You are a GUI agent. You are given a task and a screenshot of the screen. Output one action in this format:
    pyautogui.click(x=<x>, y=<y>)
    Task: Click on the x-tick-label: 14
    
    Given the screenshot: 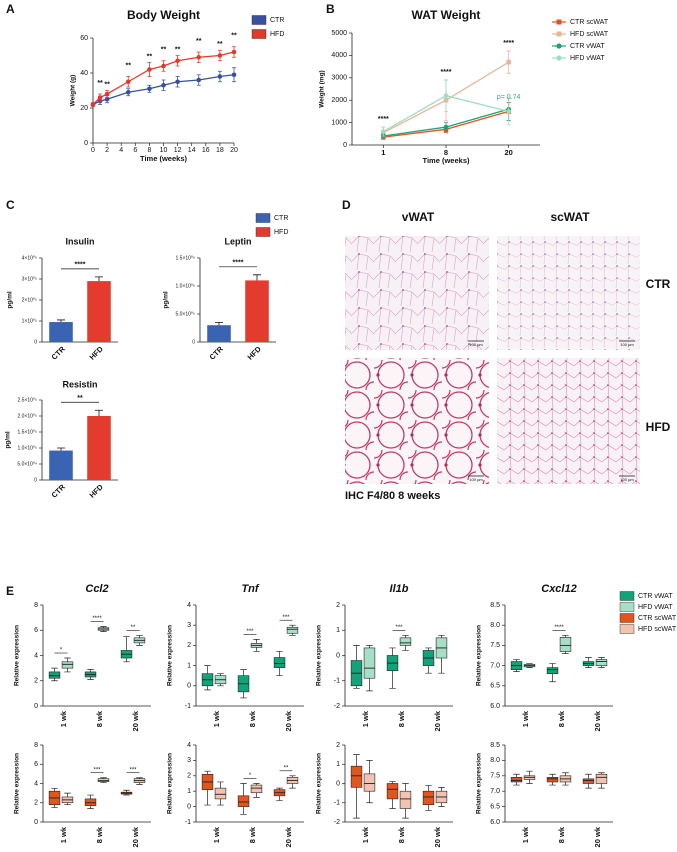 What is the action you would take?
    pyautogui.click(x=192, y=150)
    